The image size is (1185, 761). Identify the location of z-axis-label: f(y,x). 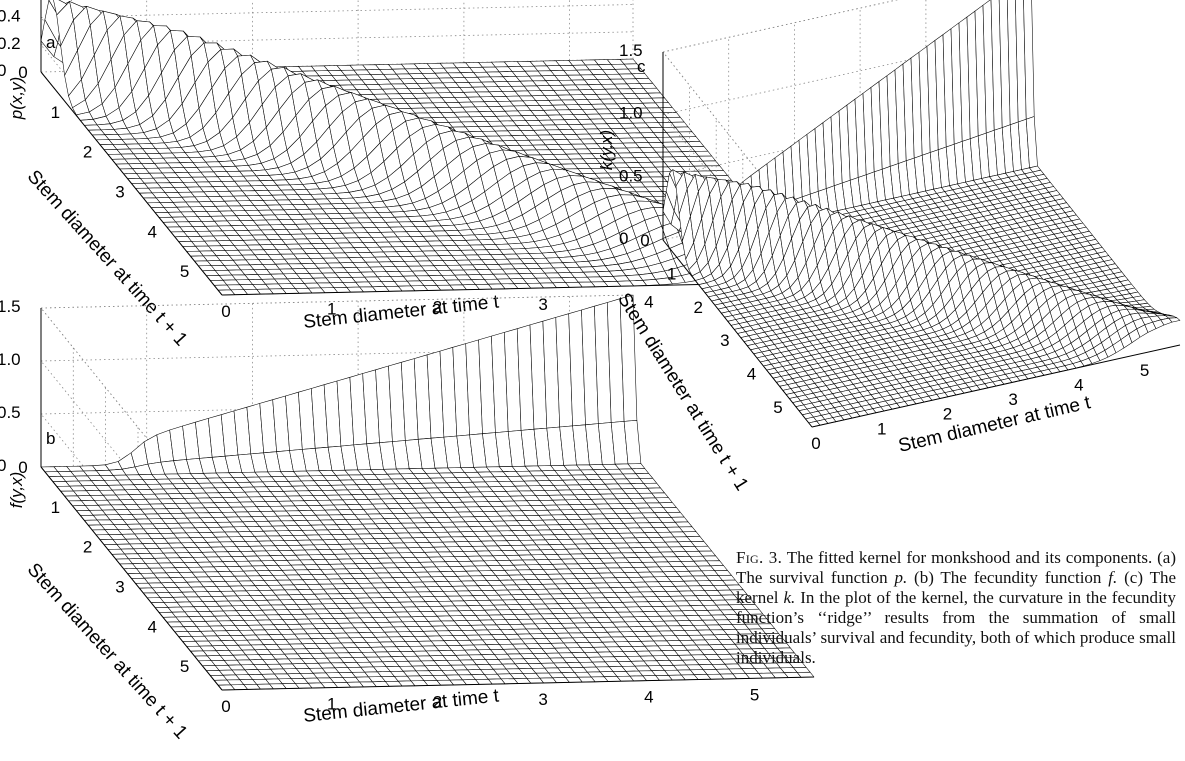
(16, 490).